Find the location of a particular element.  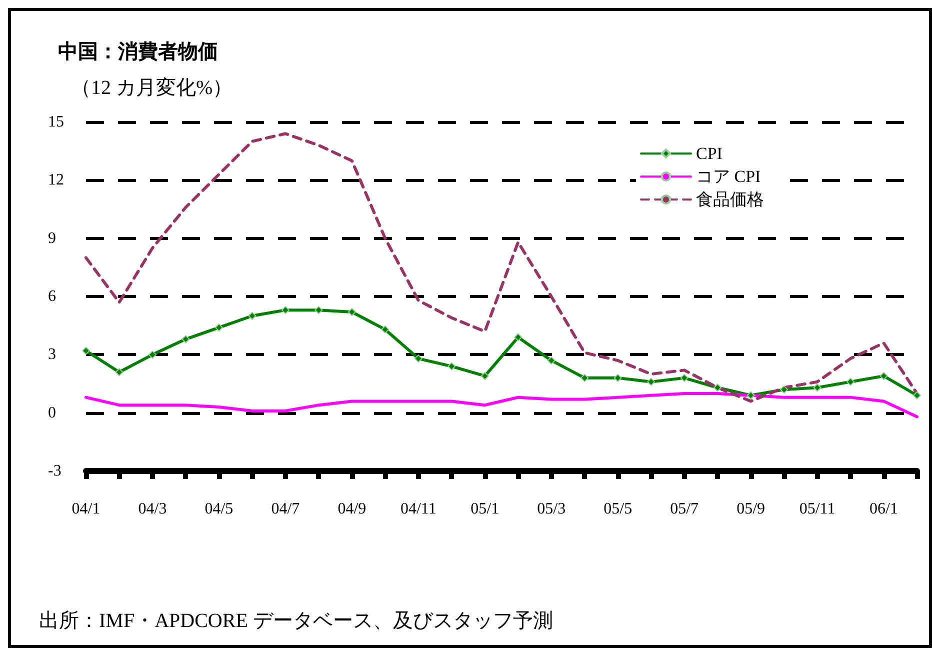

y-tick-label: -3 is located at coordinates (55, 471).